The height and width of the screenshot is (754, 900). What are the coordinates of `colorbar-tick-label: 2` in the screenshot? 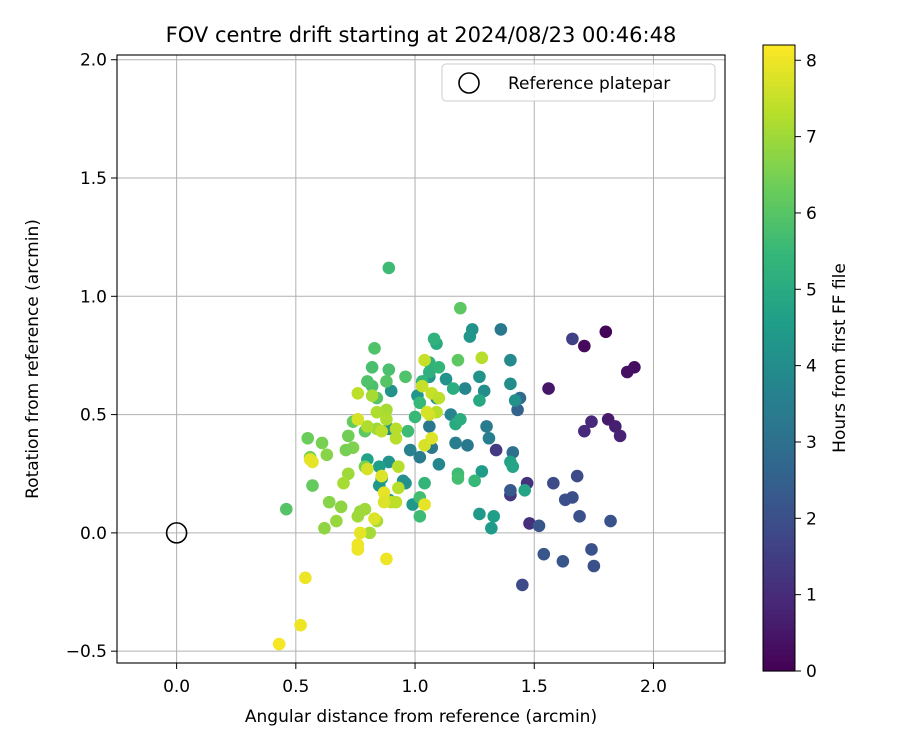 It's located at (811, 519).